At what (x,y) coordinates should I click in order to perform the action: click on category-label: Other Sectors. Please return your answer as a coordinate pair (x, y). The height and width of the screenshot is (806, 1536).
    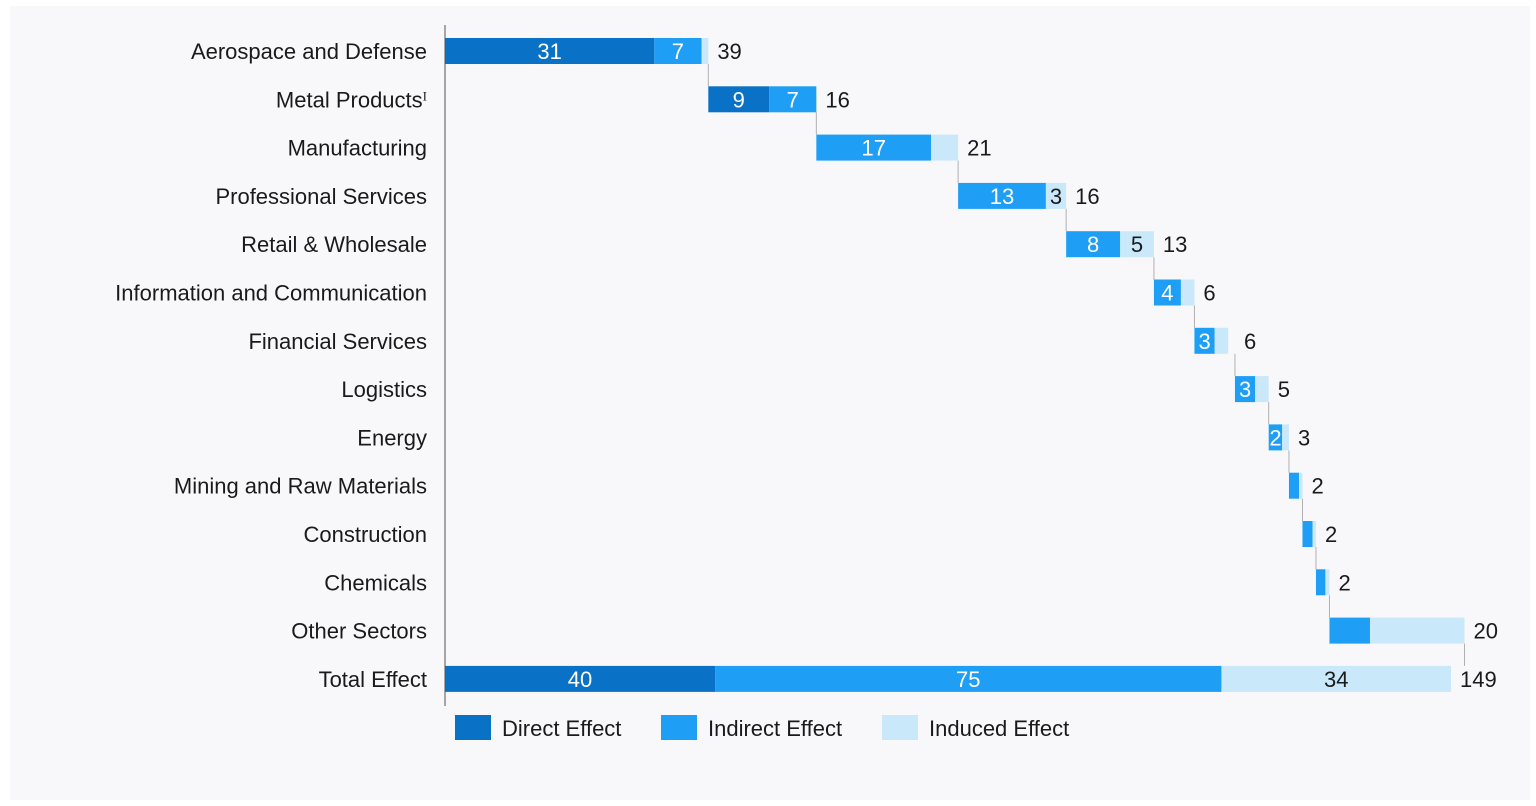
    Looking at the image, I should click on (359, 631).